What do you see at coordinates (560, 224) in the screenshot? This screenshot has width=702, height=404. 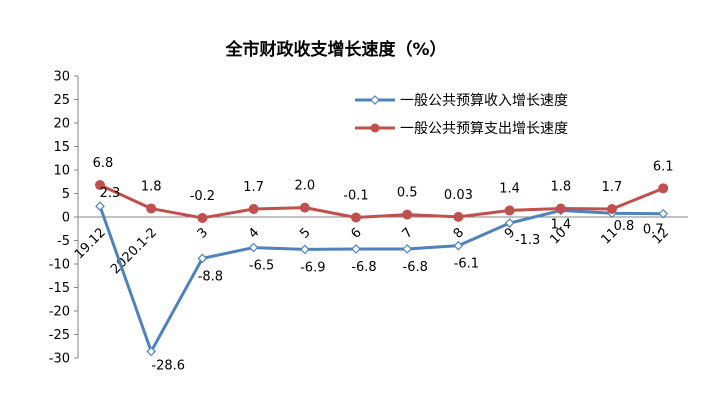 I see `data-label-series-1: 1.4` at bounding box center [560, 224].